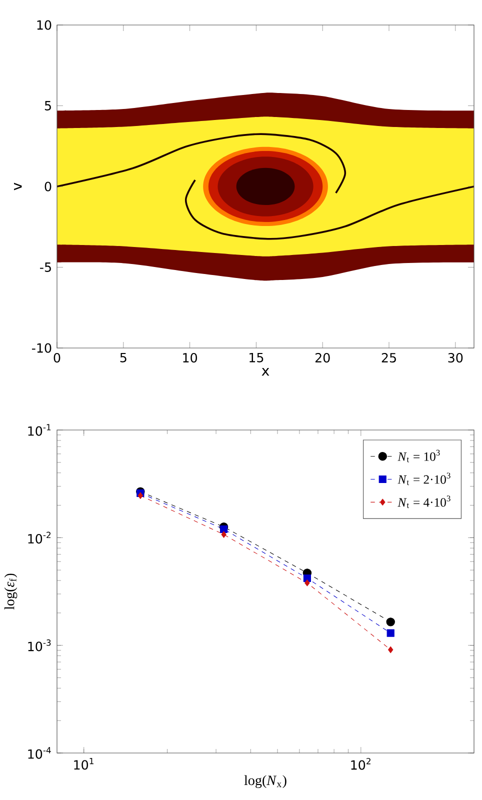  I want to click on x-tick-label: 10$^{1}$, so click(84, 764).